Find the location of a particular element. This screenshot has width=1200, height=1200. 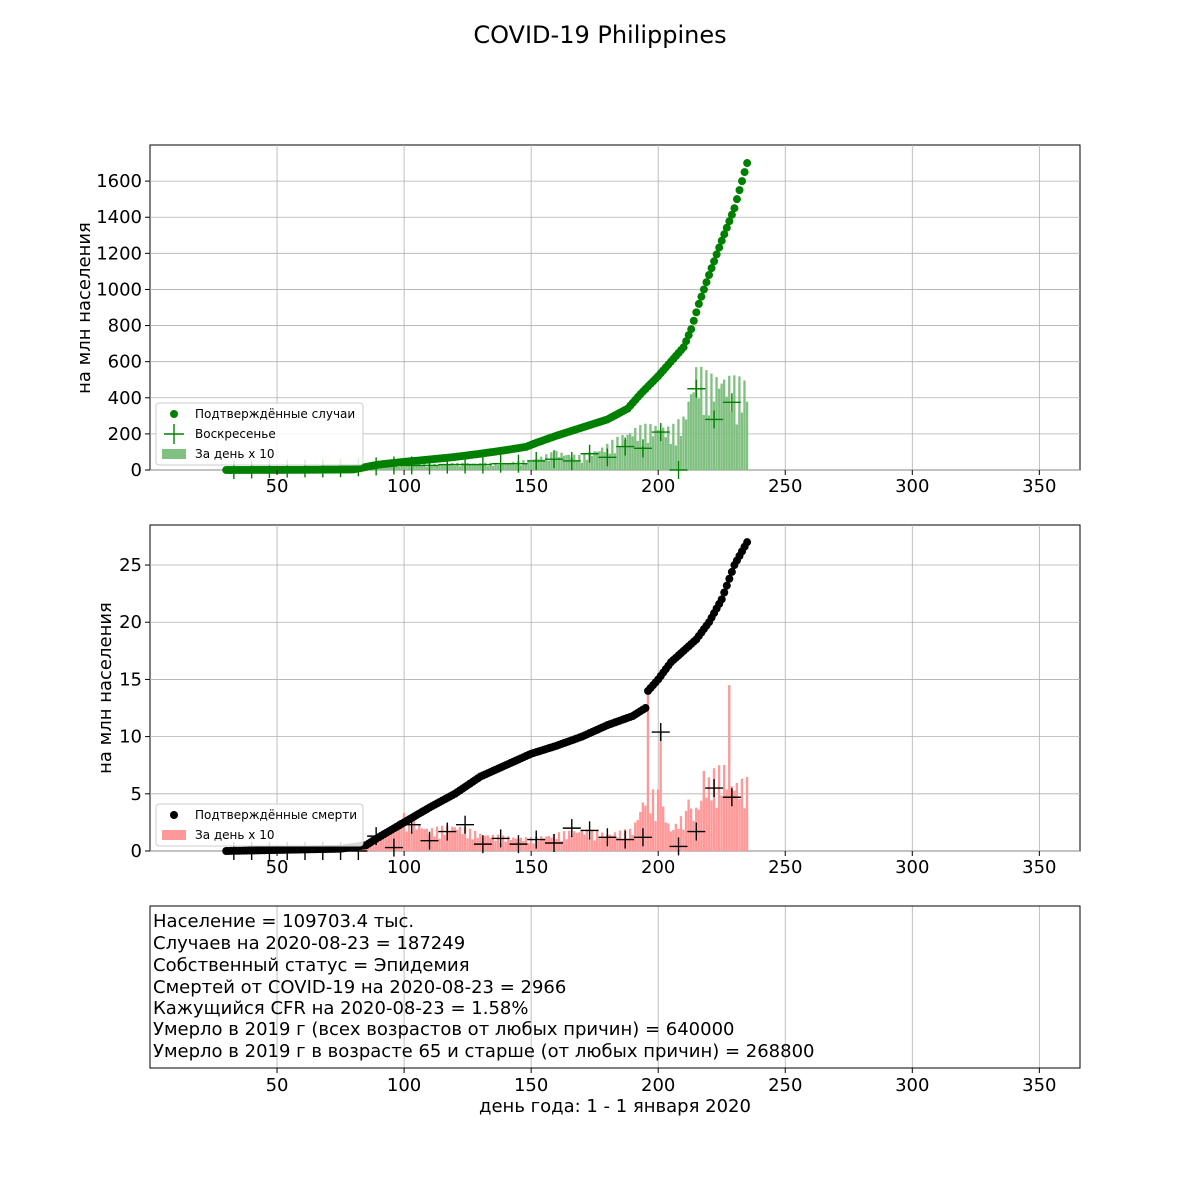

cases-y-tick-label: 0 is located at coordinates (136, 470).